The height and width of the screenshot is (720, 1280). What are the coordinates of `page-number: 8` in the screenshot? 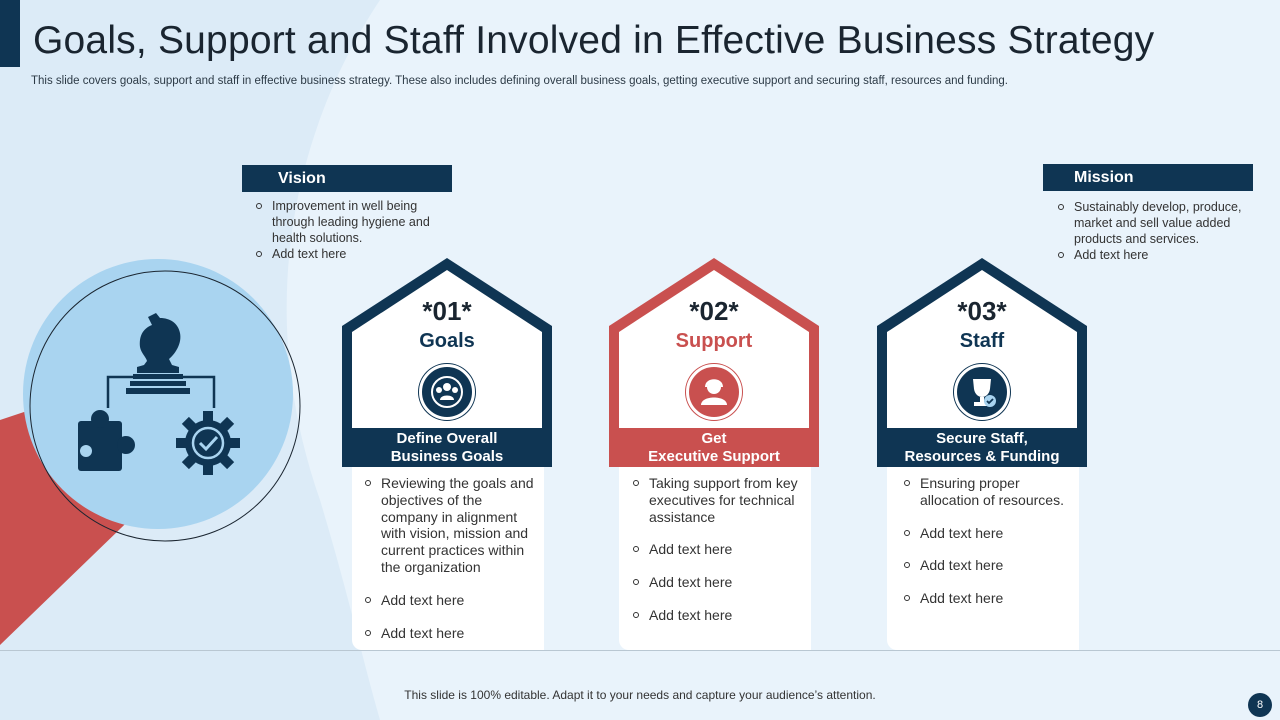 It's located at (1260, 705).